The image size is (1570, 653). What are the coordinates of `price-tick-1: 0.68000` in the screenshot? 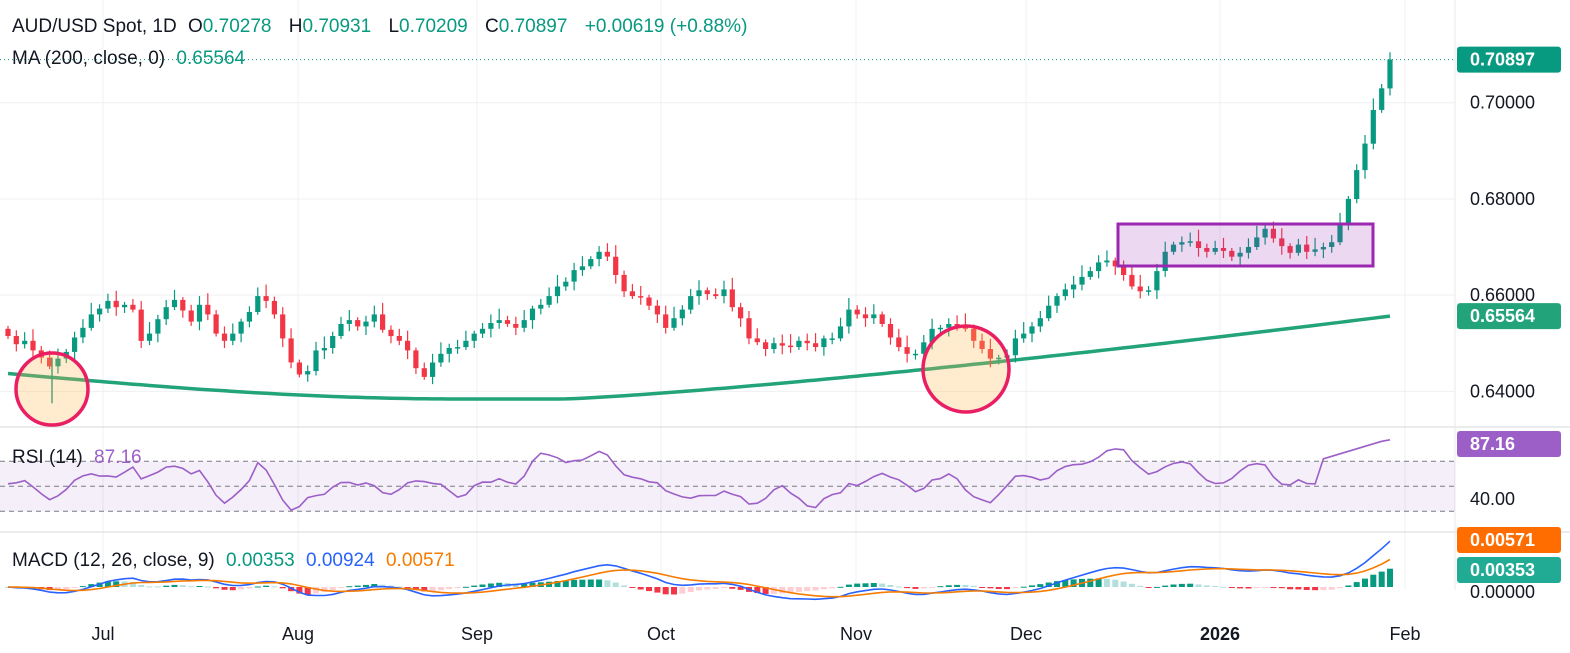 It's located at (1502, 199).